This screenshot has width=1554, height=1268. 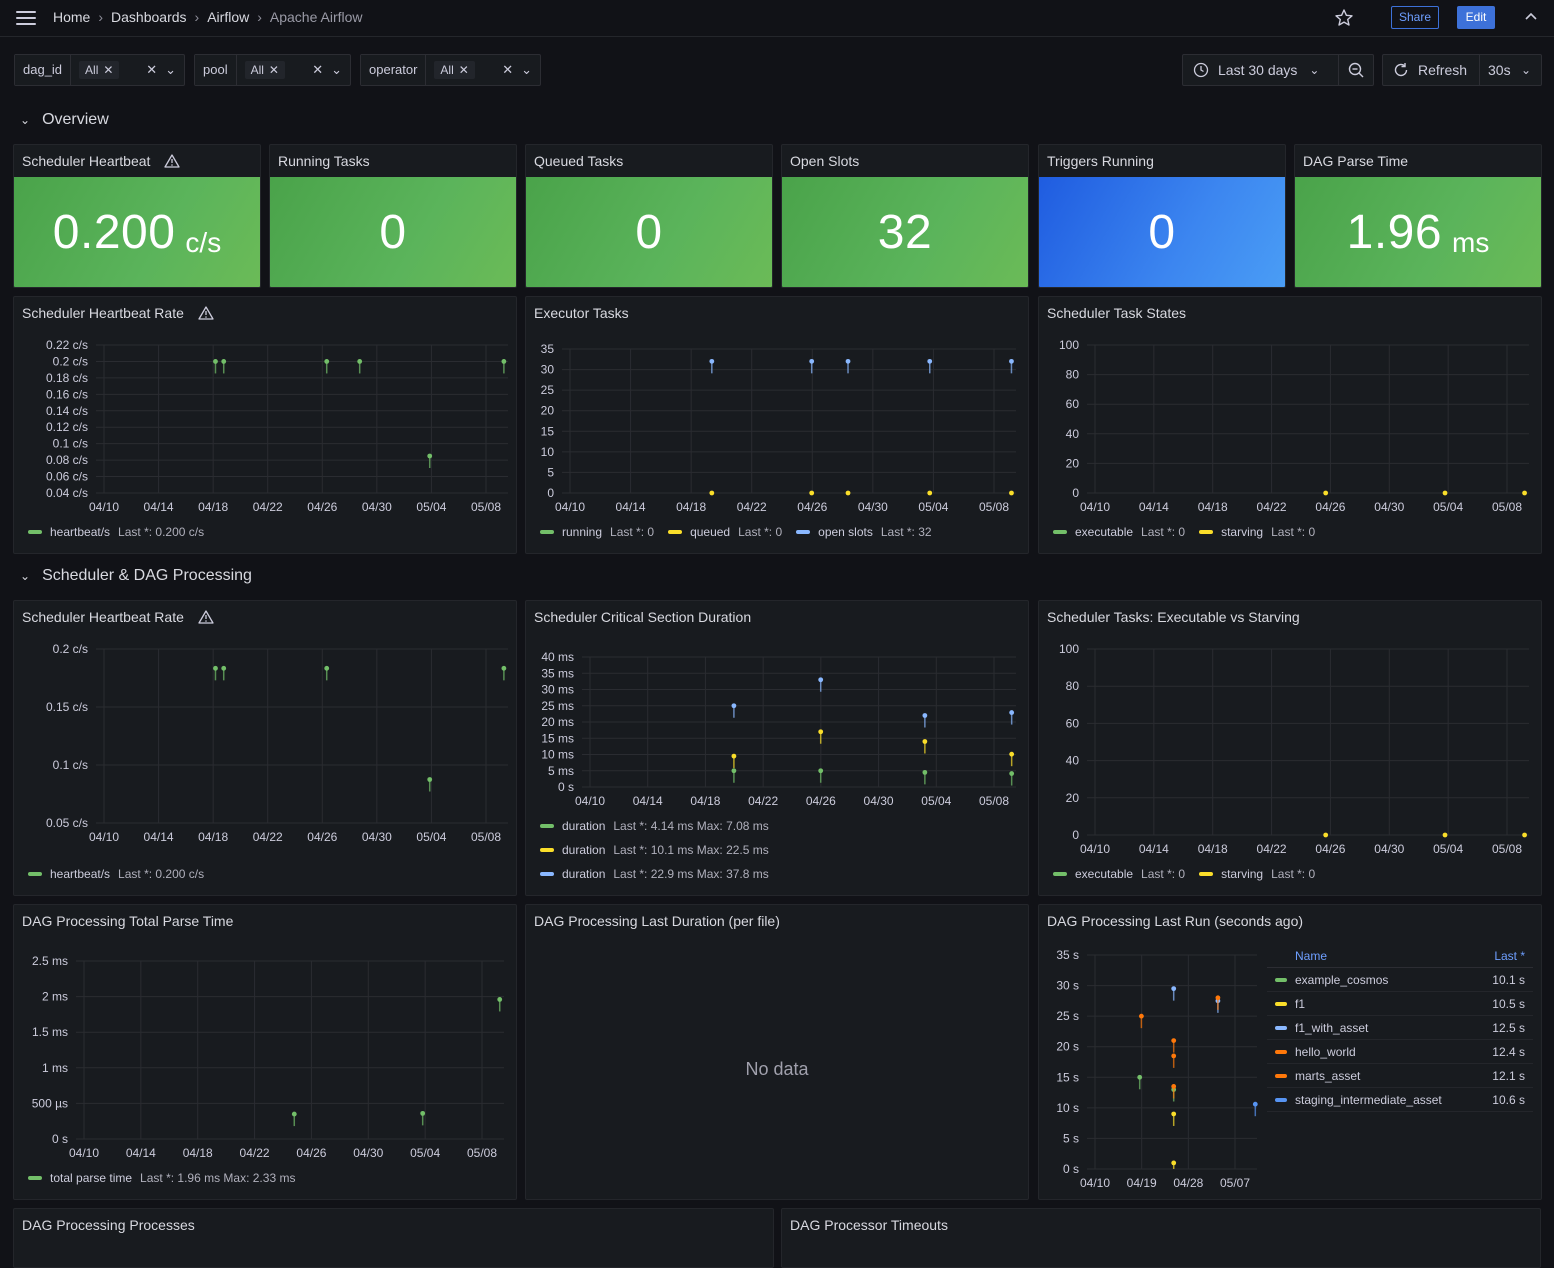 What do you see at coordinates (1117, 313) in the screenshot?
I see `panel-title: Scheduler Task States` at bounding box center [1117, 313].